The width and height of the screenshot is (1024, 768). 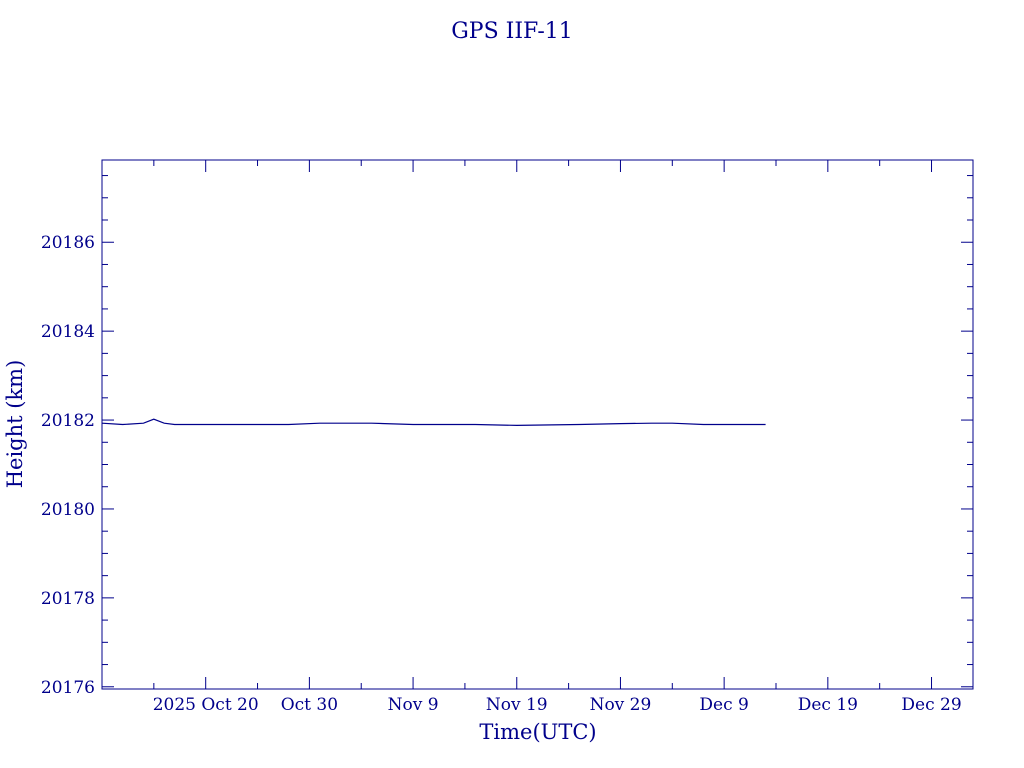 What do you see at coordinates (68, 599) in the screenshot?
I see `y-tick-label: 20178` at bounding box center [68, 599].